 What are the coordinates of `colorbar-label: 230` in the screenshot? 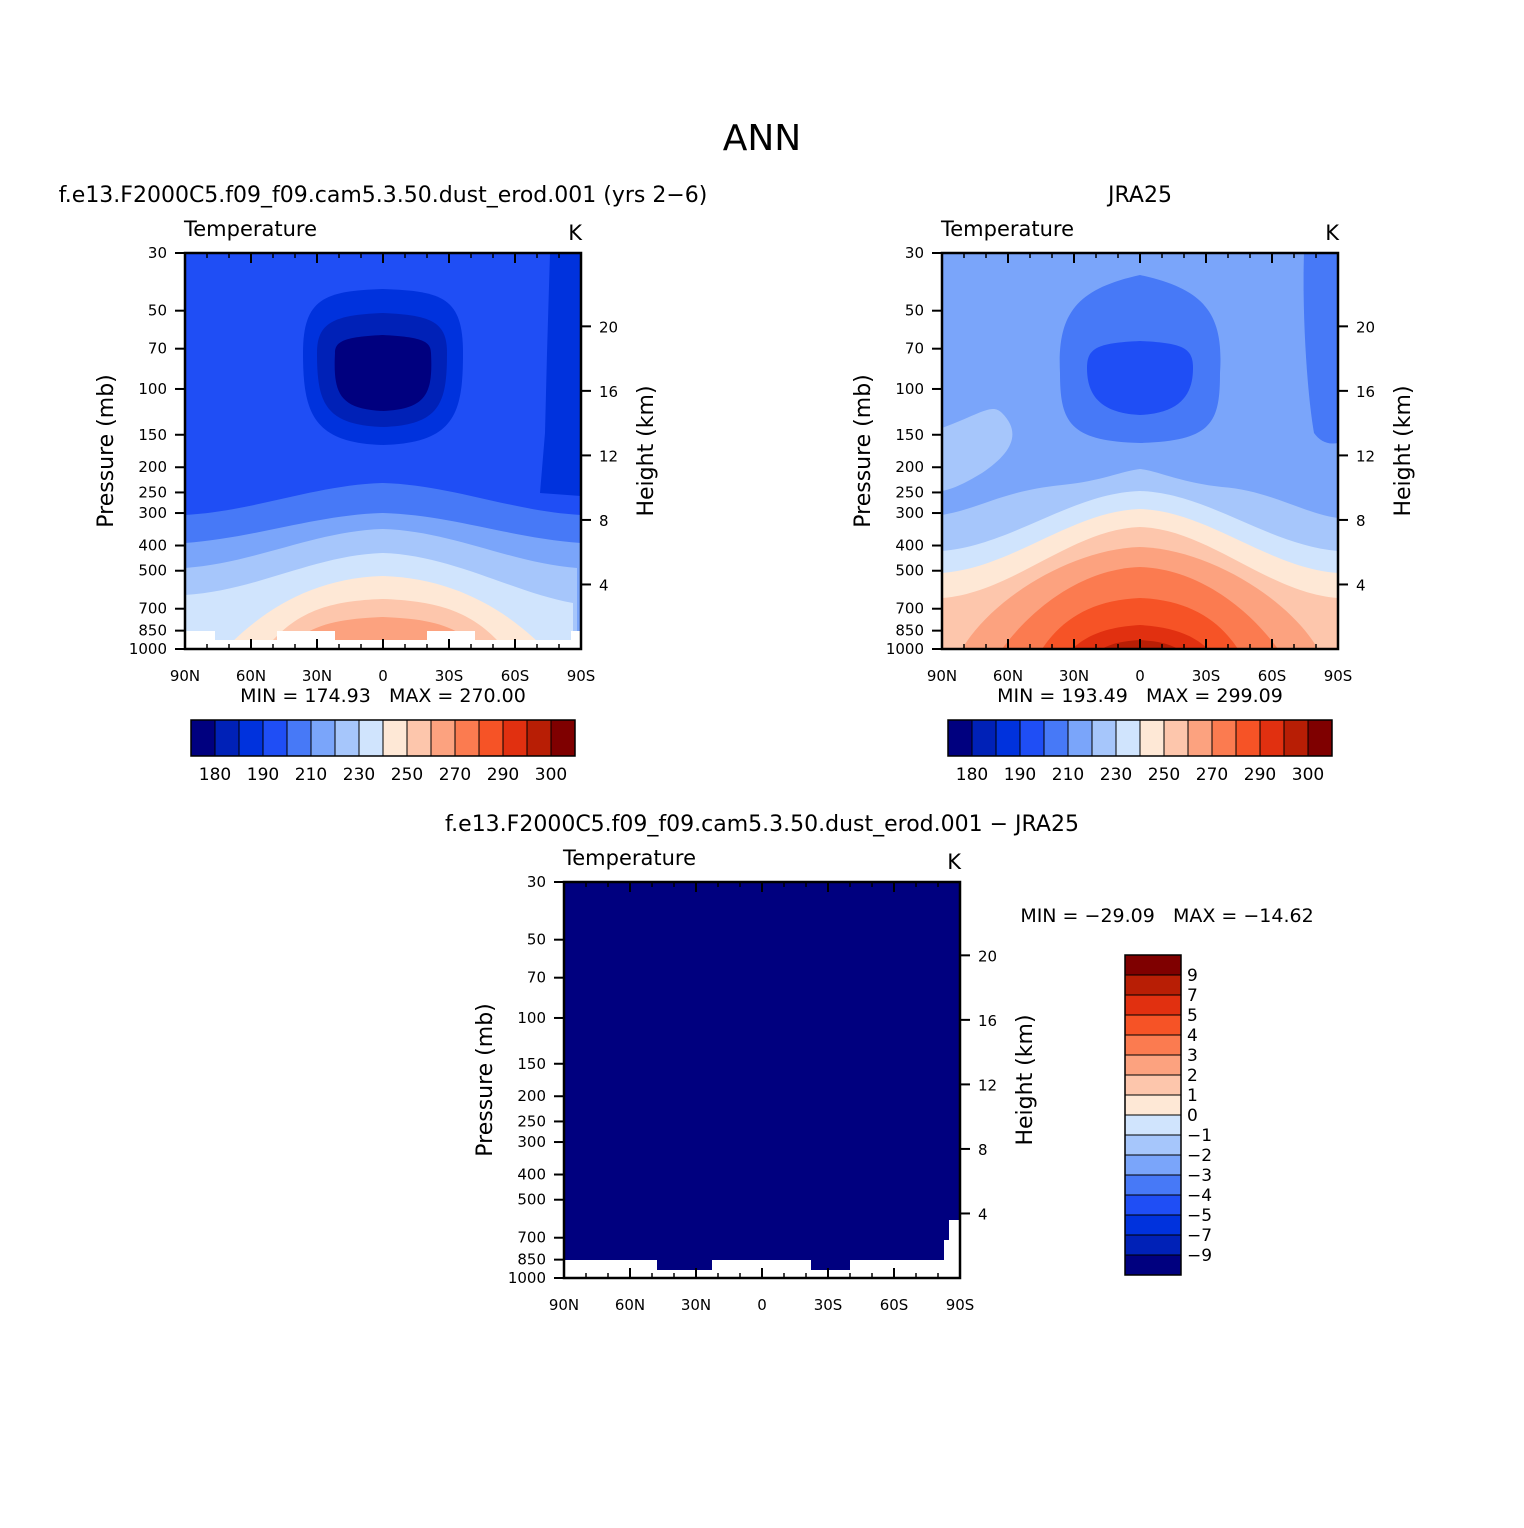 It's located at (1116, 775).